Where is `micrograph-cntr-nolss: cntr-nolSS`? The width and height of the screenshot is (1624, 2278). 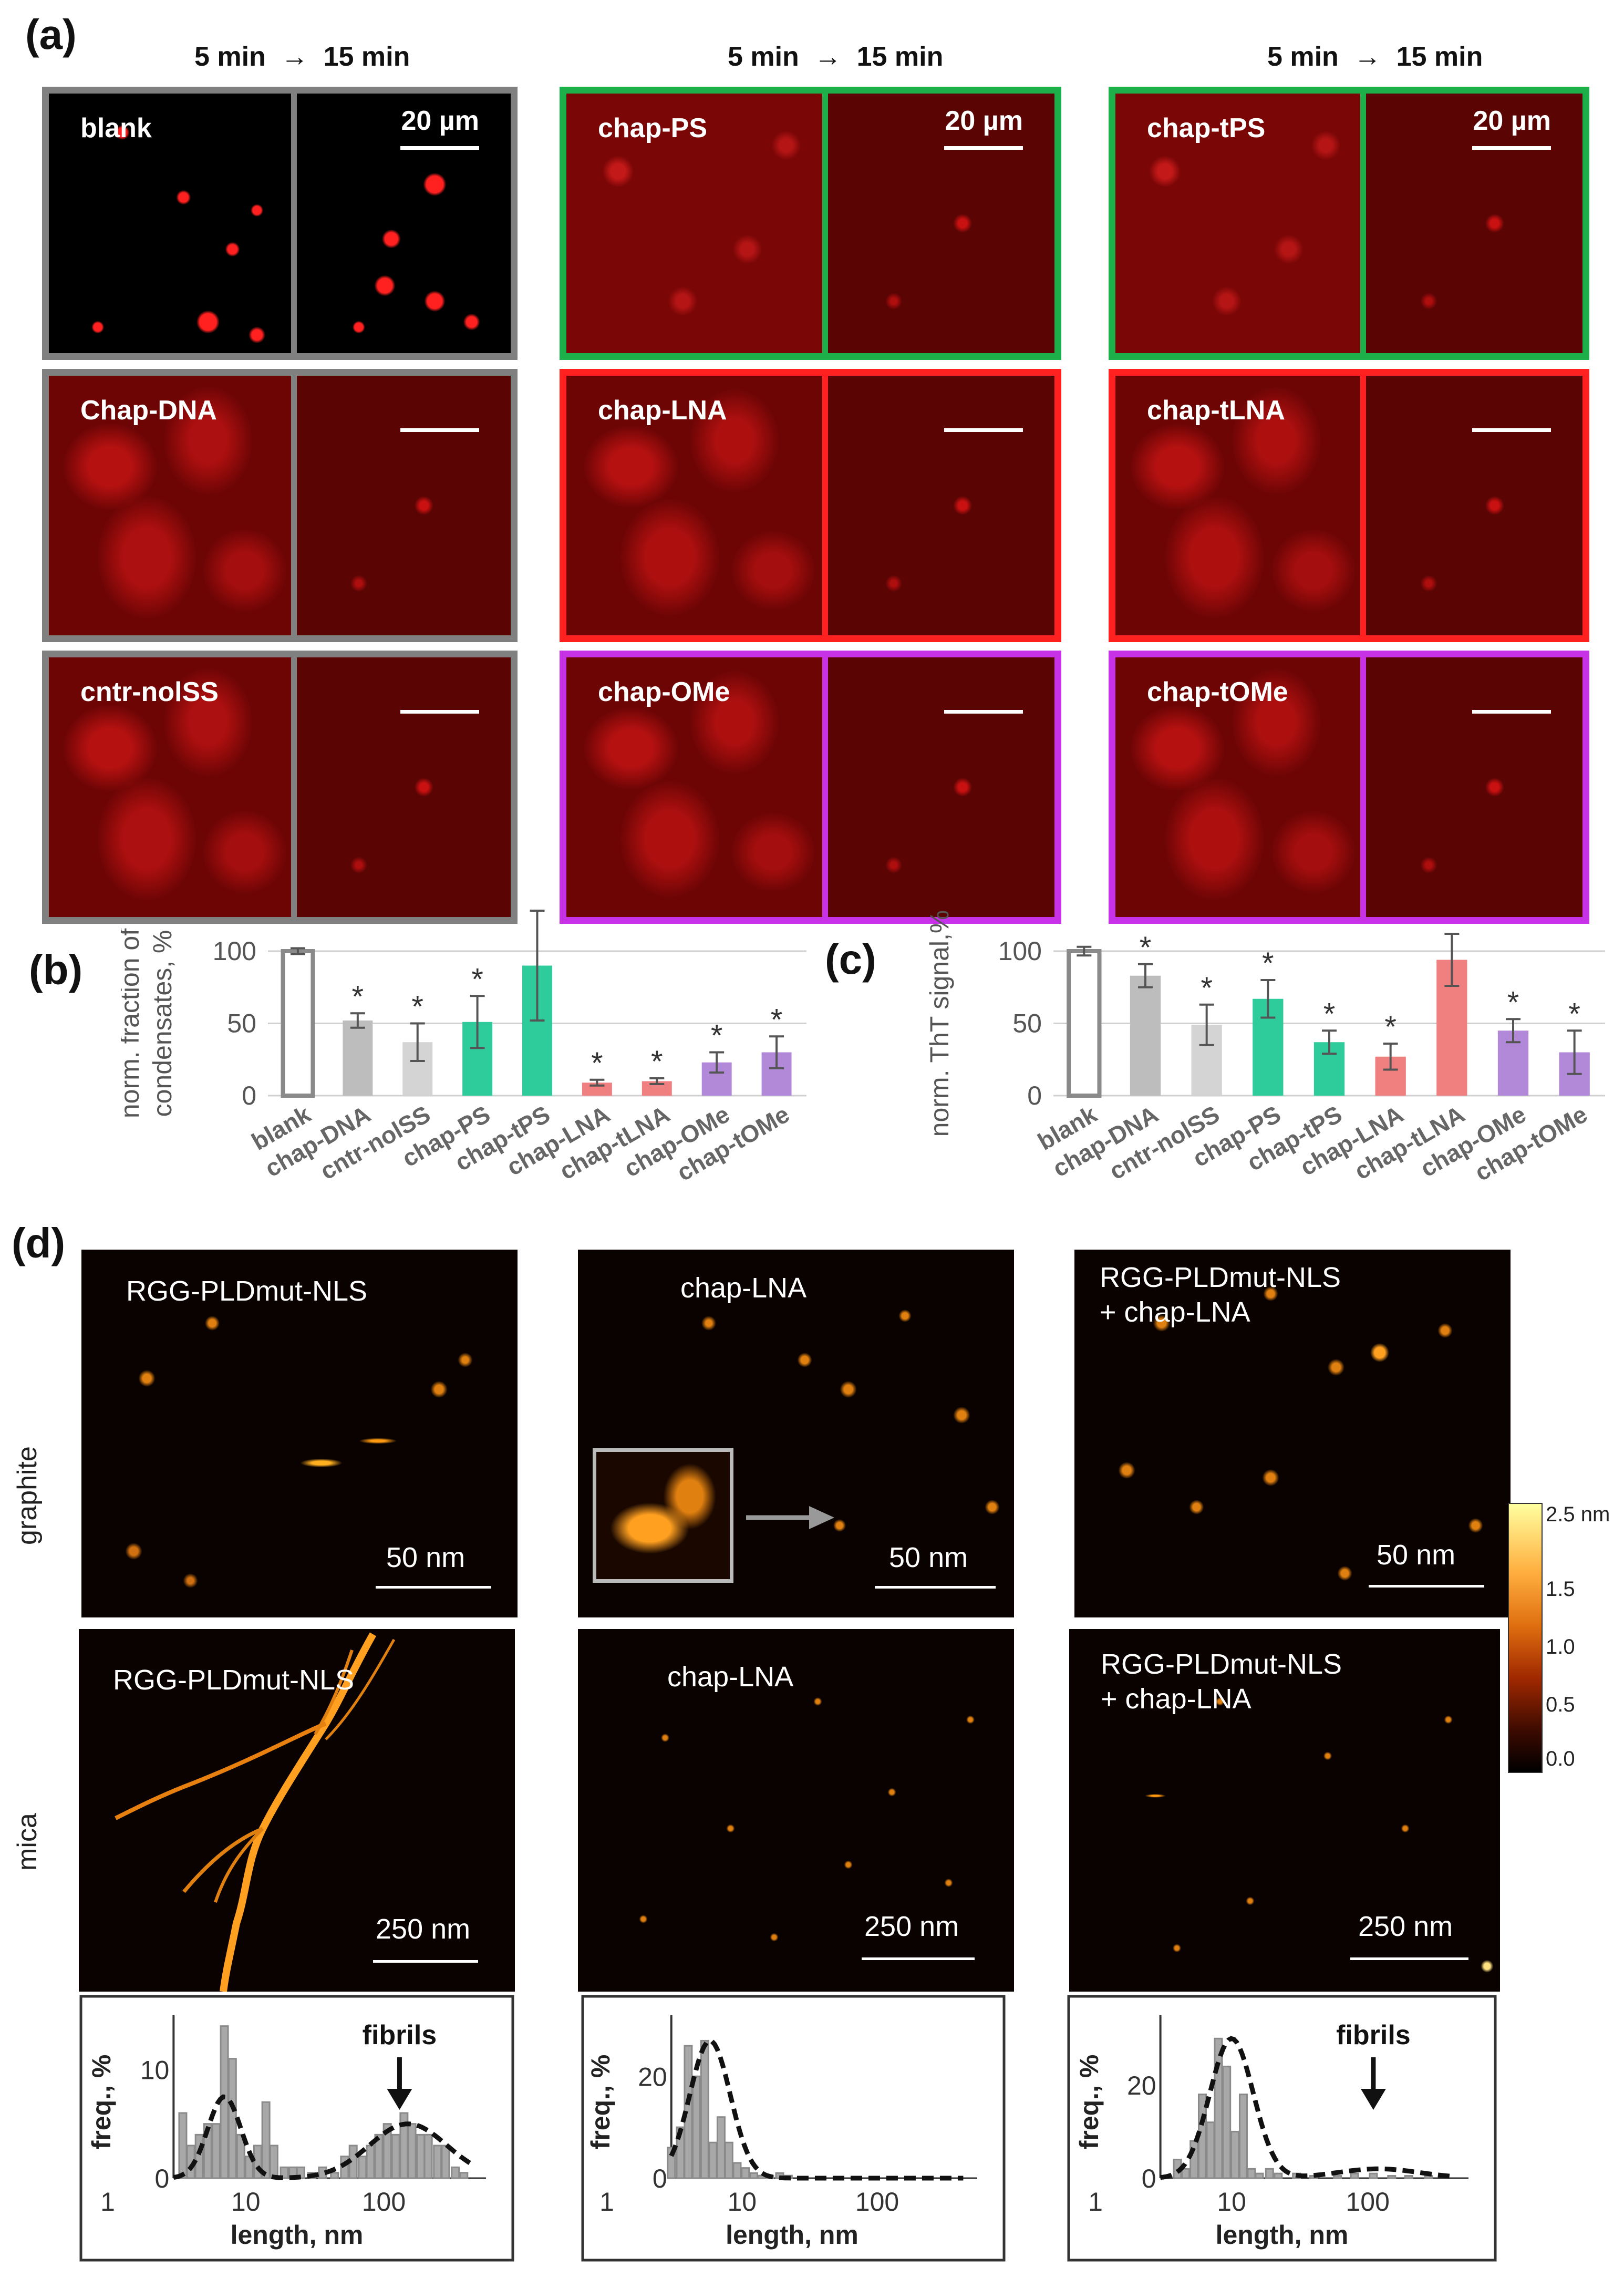 micrograph-cntr-nolss: cntr-nolSS is located at coordinates (280, 788).